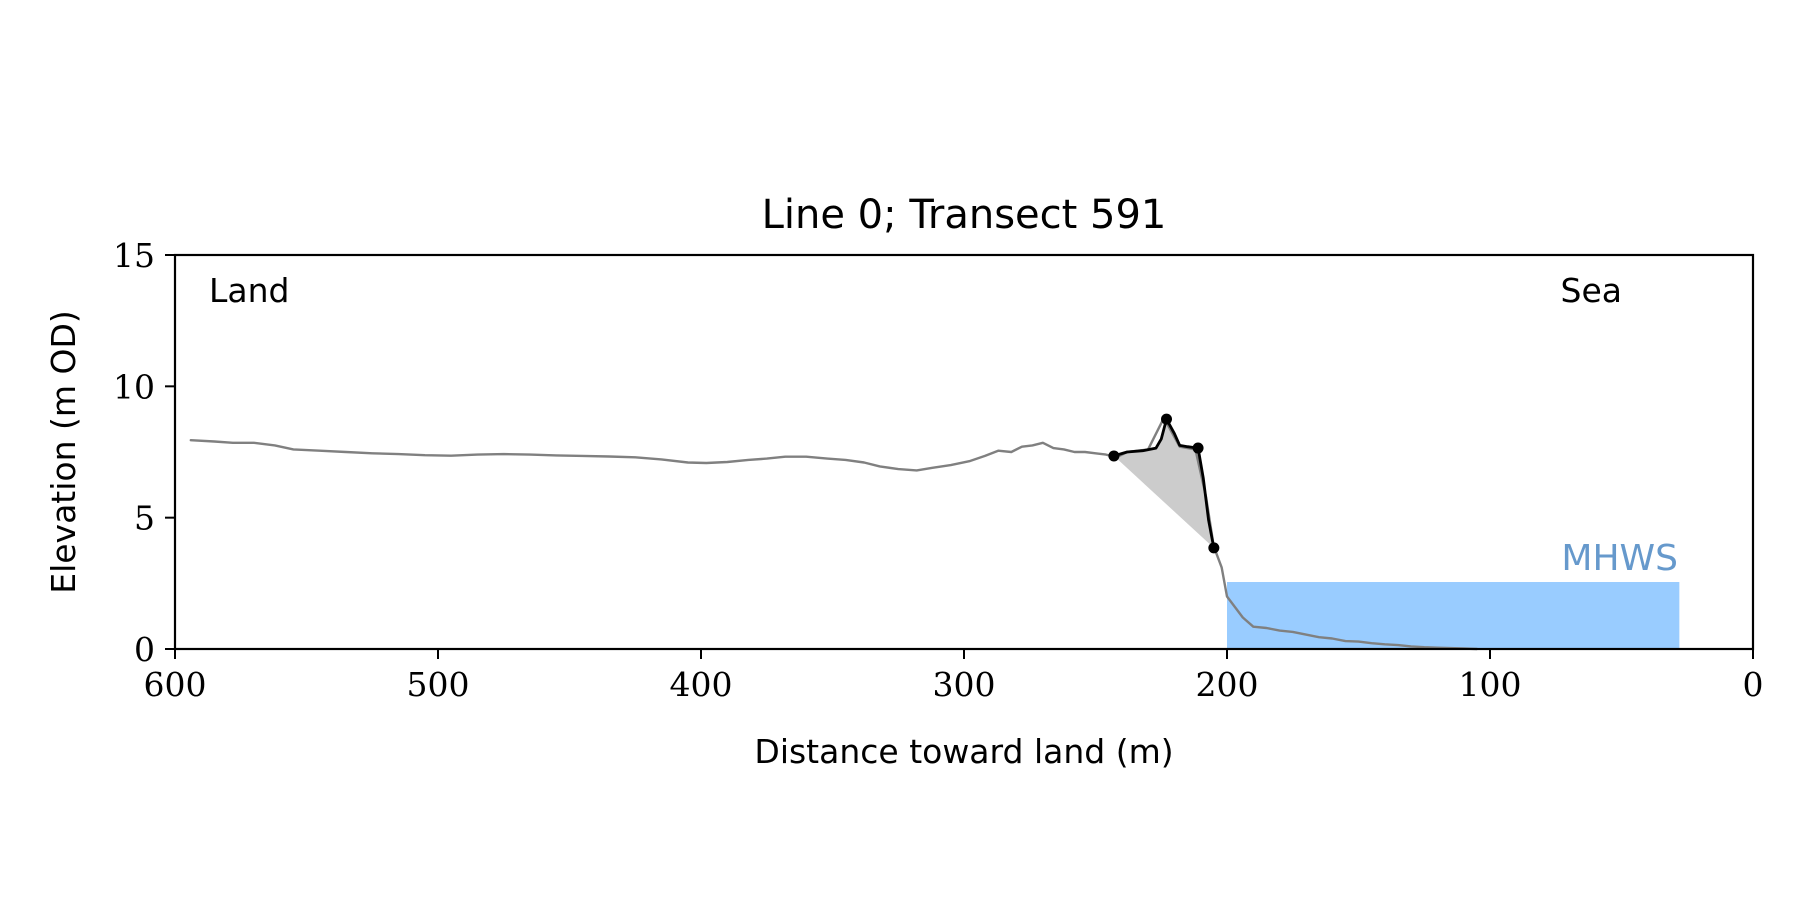 Image resolution: width=1800 pixels, height=900 pixels. What do you see at coordinates (144, 649) in the screenshot?
I see `y-tick-label: 0` at bounding box center [144, 649].